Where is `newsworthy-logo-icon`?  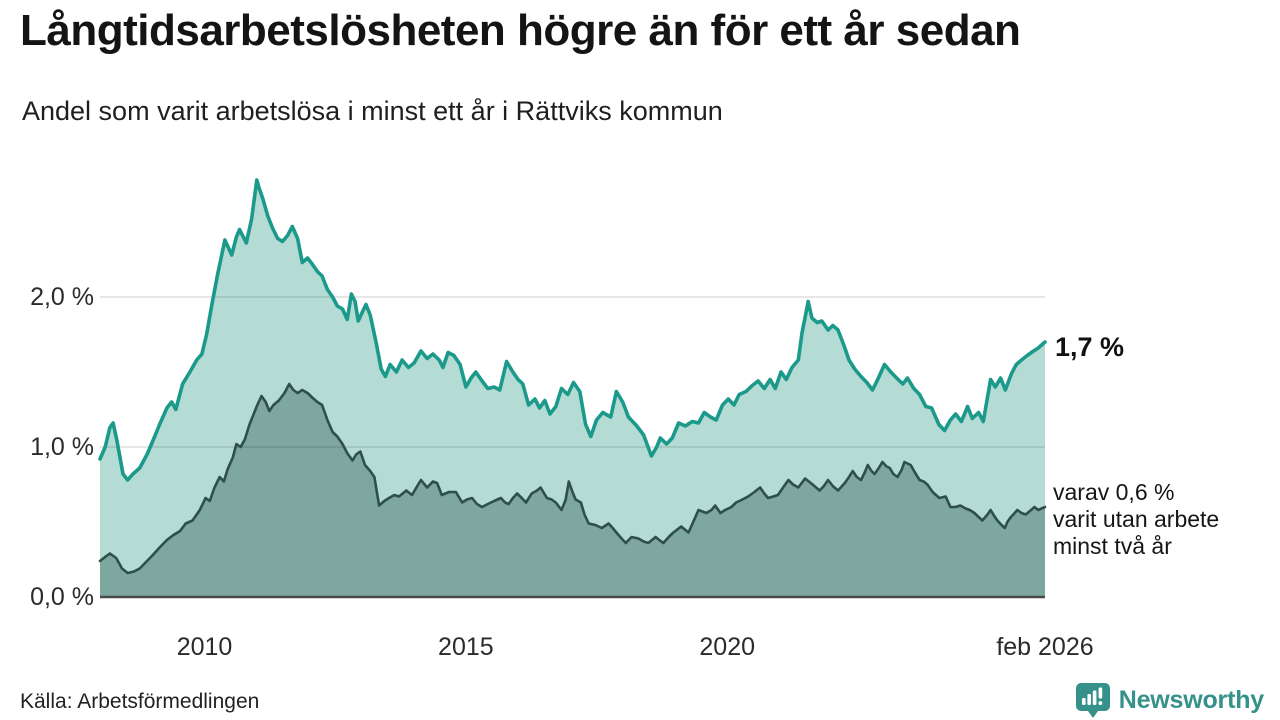
newsworthy-logo-icon is located at coordinates (1092, 700).